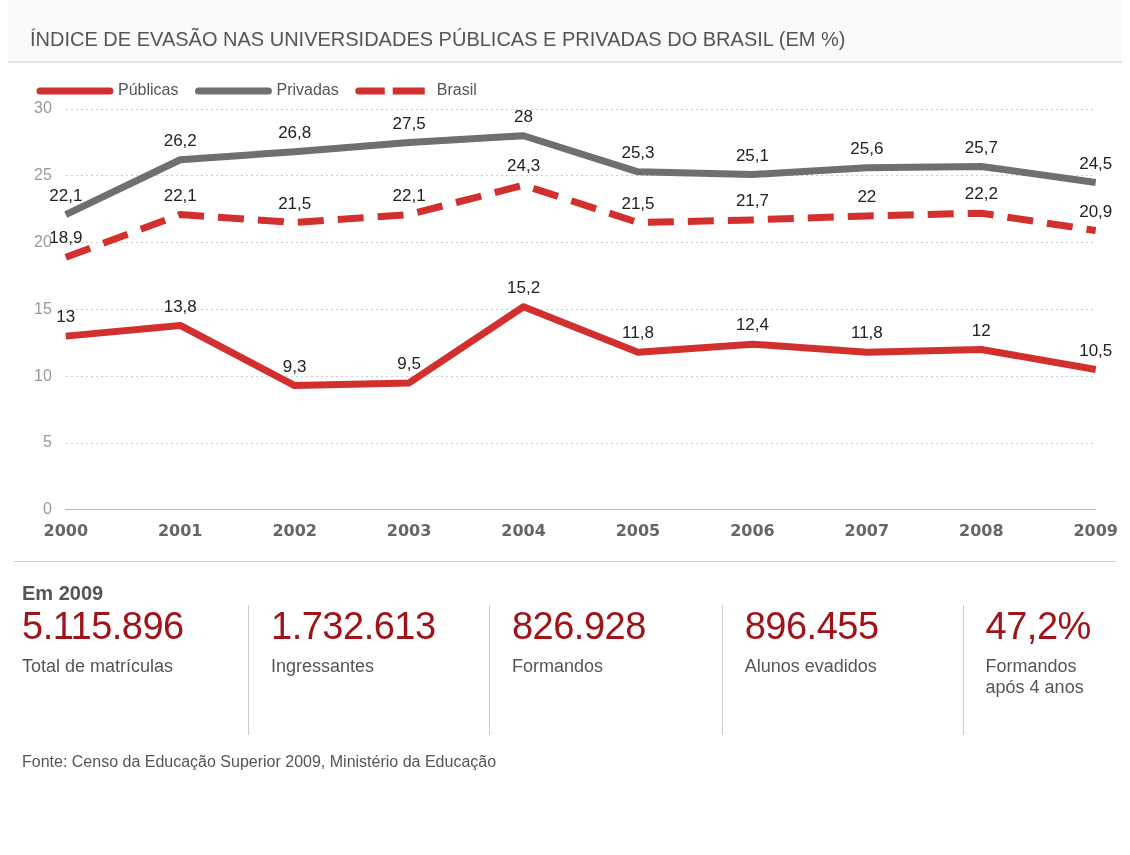  I want to click on data-label: 18,9, so click(66, 238).